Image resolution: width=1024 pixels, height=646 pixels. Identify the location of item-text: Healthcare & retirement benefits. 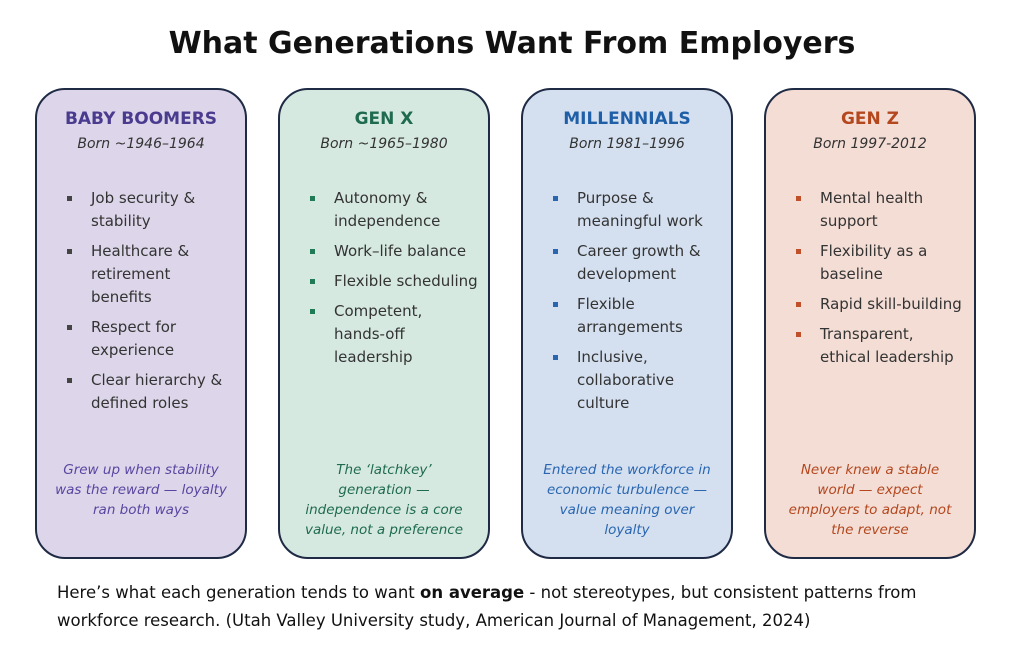
(140, 274).